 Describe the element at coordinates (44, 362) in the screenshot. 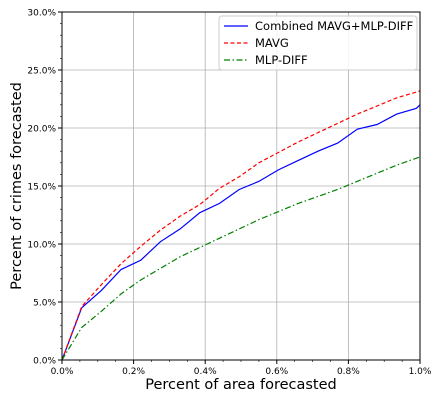

I see `y-tick-label: 0.0%` at that location.